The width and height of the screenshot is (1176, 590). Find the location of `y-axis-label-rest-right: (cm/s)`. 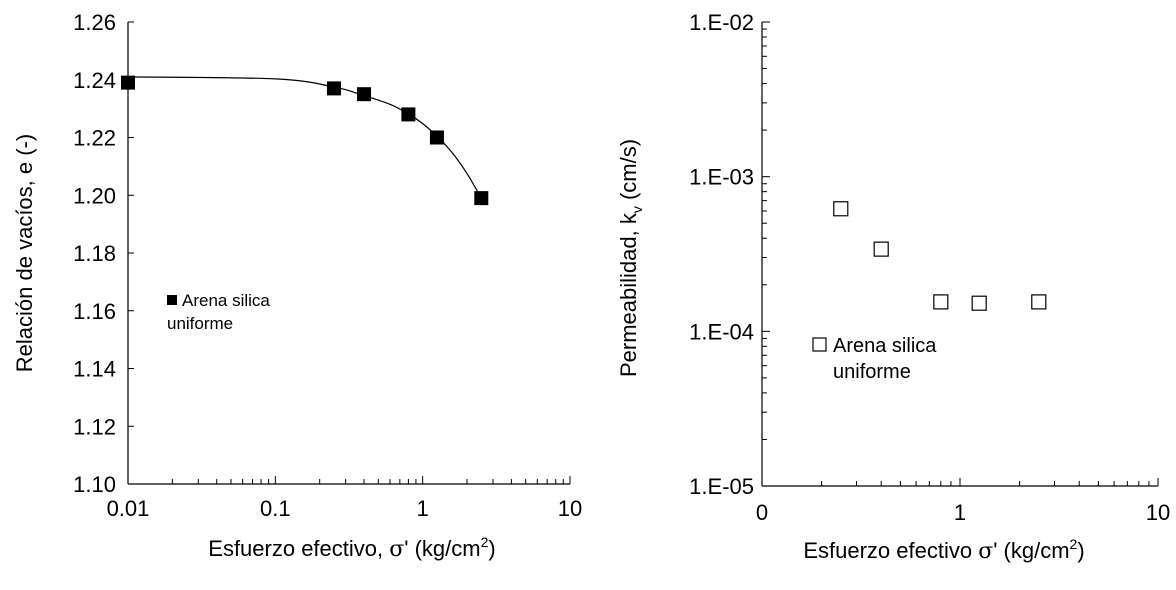

y-axis-label-rest-right: (cm/s) is located at coordinates (628, 172).